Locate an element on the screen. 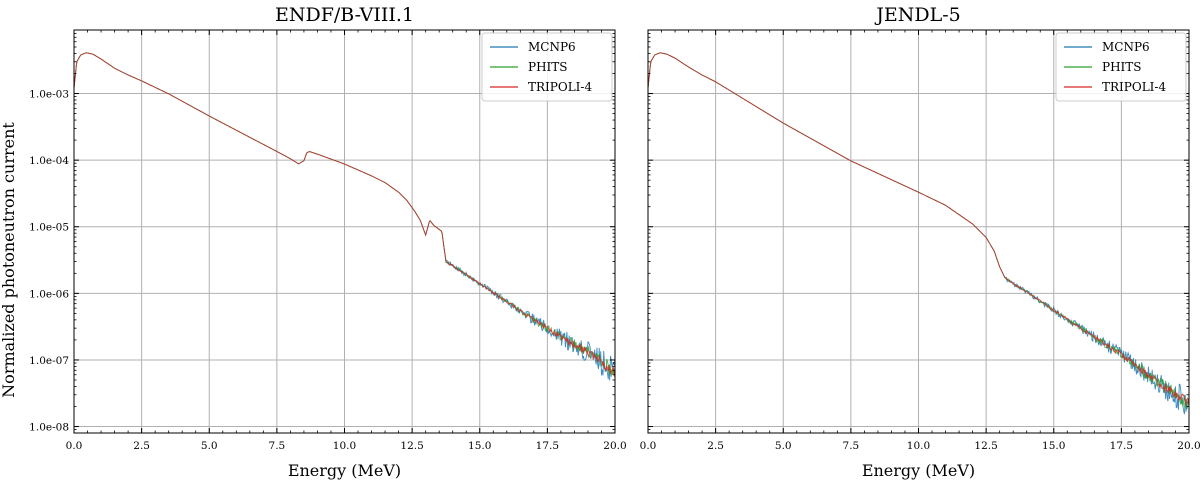 The height and width of the screenshot is (482, 1200). y-tick-label: 1.0e-07 is located at coordinates (49, 361).